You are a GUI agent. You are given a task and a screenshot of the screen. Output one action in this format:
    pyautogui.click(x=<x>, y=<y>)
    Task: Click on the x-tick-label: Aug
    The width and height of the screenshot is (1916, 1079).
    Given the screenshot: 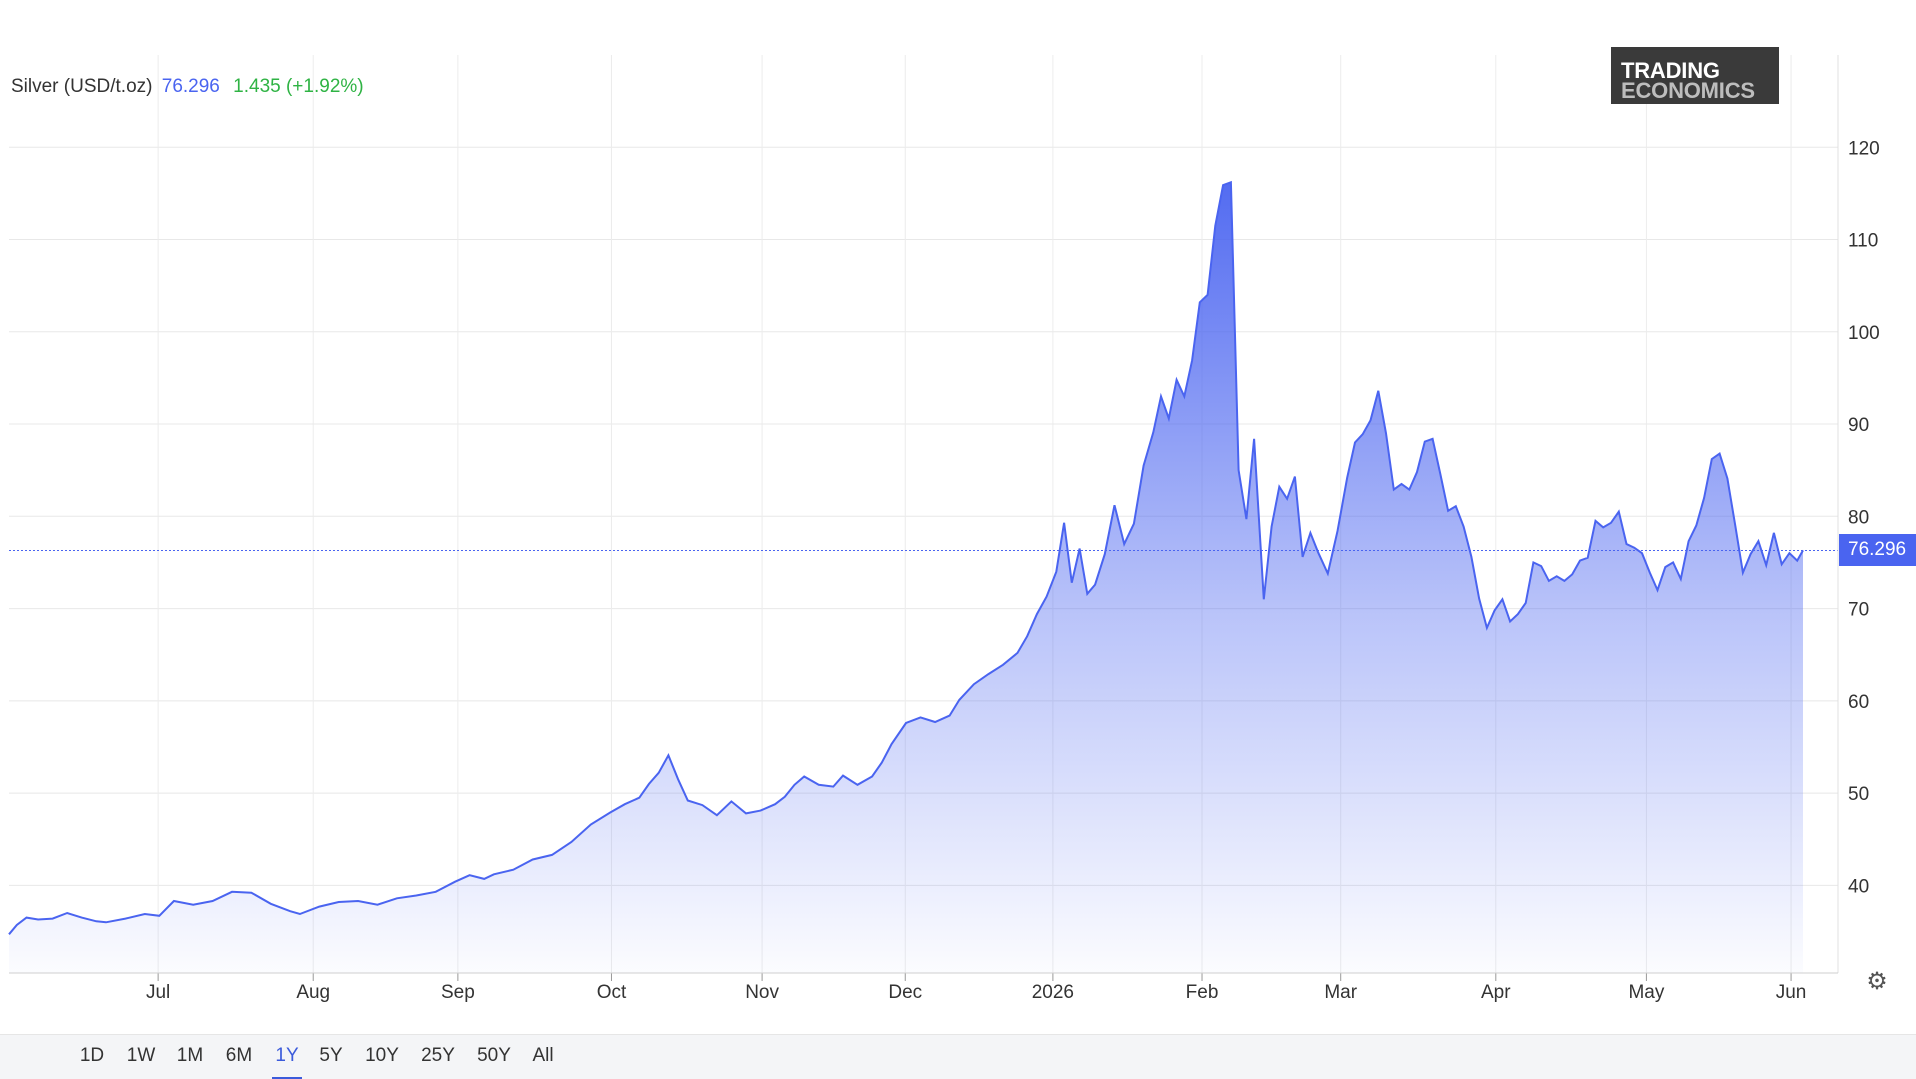 What is the action you would take?
    pyautogui.click(x=313, y=992)
    